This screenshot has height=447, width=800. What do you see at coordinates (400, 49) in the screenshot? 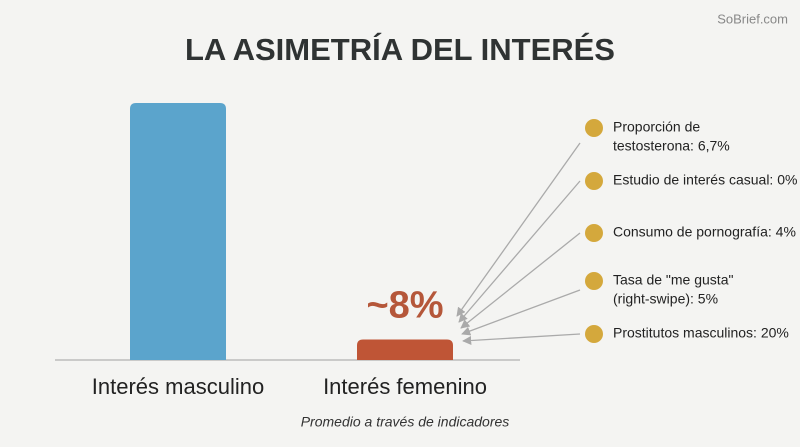
I see `chart-title: LA ASIMETRÍA DEL INTERÉS` at bounding box center [400, 49].